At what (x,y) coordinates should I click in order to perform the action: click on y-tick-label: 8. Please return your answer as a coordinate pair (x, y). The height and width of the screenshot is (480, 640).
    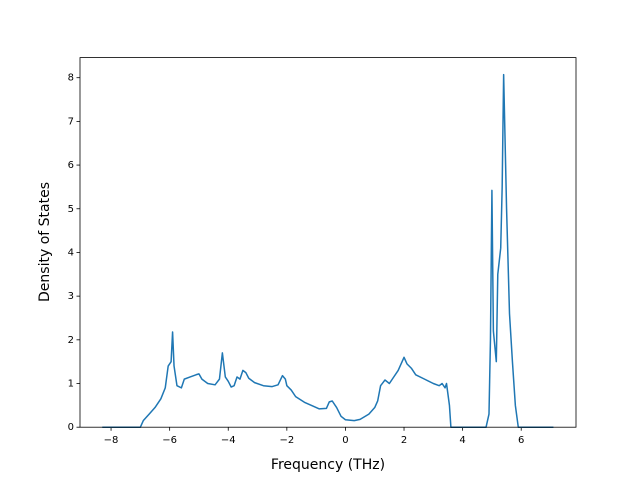
    Looking at the image, I should click on (71, 78).